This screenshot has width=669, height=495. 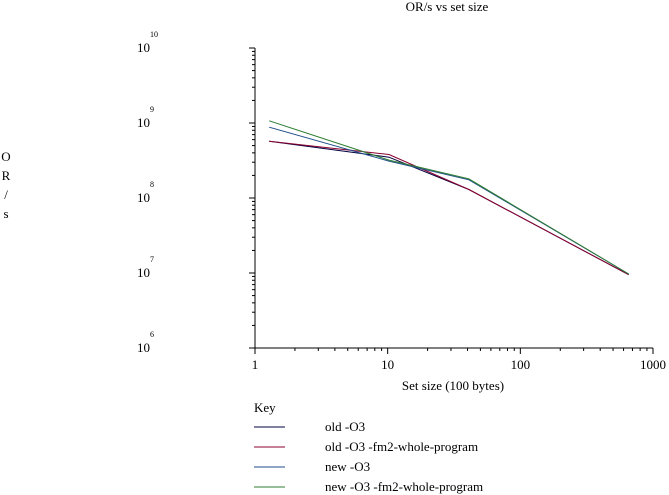 I want to click on chart-title: OR/s vs set size, so click(x=447, y=7).